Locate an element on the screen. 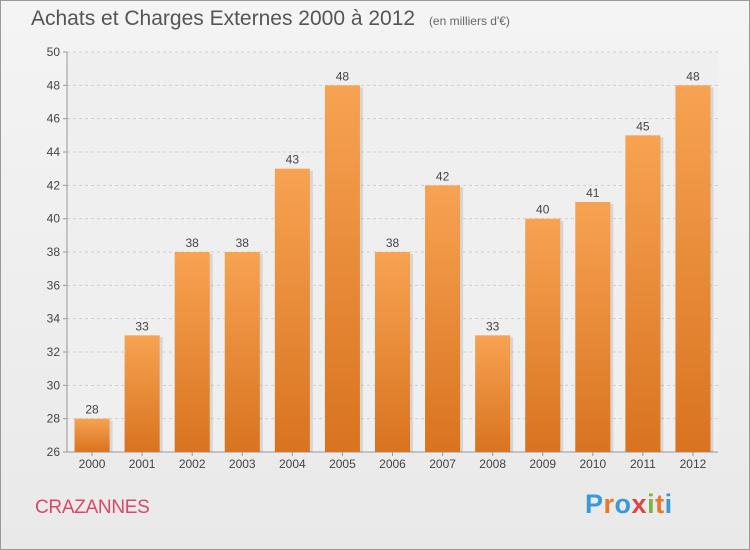 Image resolution: width=750 pixels, height=550 pixels. x-tick-label: 2009 is located at coordinates (542, 464).